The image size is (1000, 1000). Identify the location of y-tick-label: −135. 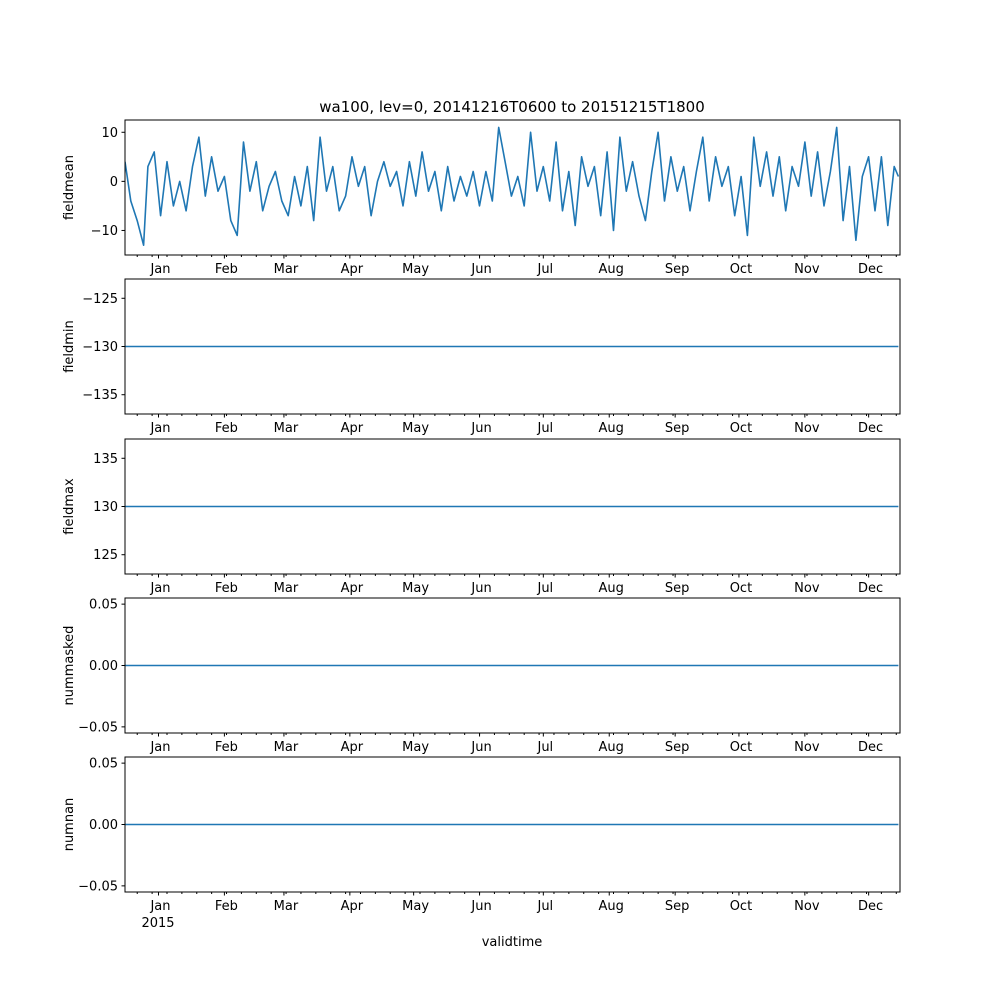
(100, 395).